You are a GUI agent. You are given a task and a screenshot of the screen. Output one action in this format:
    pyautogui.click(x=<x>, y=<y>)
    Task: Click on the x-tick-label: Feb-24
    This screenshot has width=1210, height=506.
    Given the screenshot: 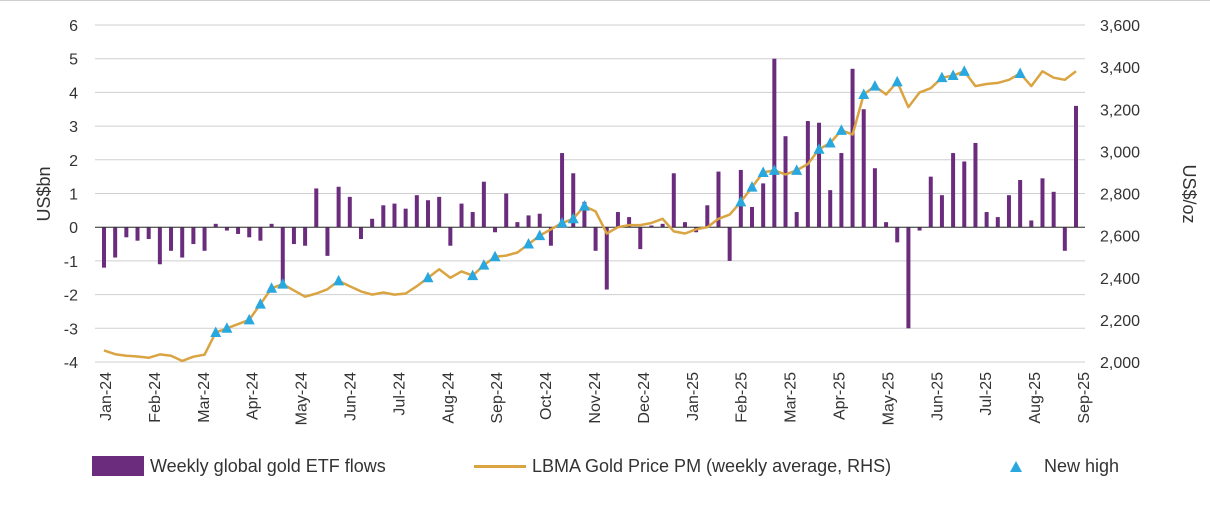 What is the action you would take?
    pyautogui.click(x=155, y=397)
    